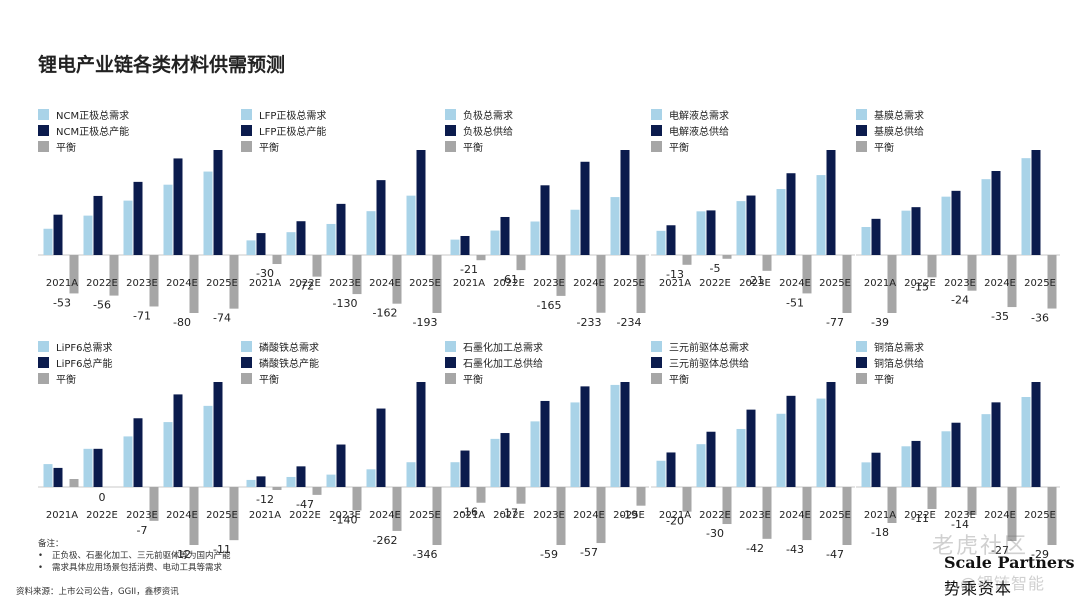 The width and height of the screenshot is (1080, 608). I want to click on balance-data-label: -20, so click(675, 521).